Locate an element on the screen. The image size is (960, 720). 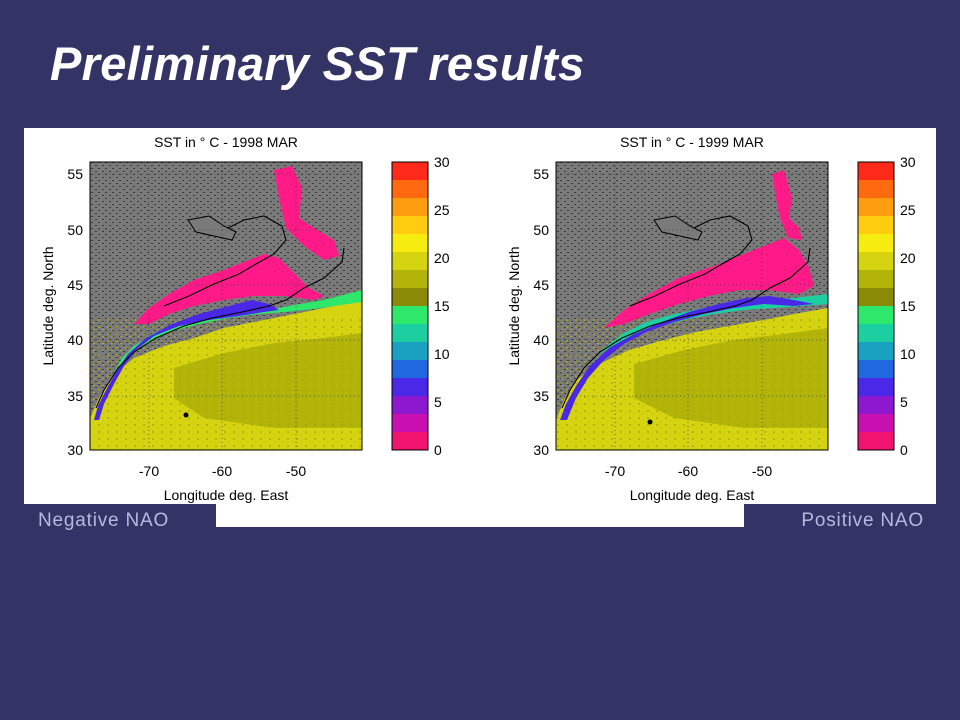
land-outline is located at coordinates (212, 228).